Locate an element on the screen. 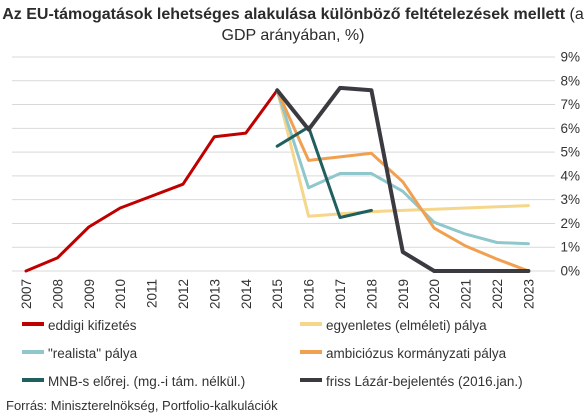 This screenshot has width=586, height=419. legend-label: egyenletes (elméleti) pálya is located at coordinates (406, 325).